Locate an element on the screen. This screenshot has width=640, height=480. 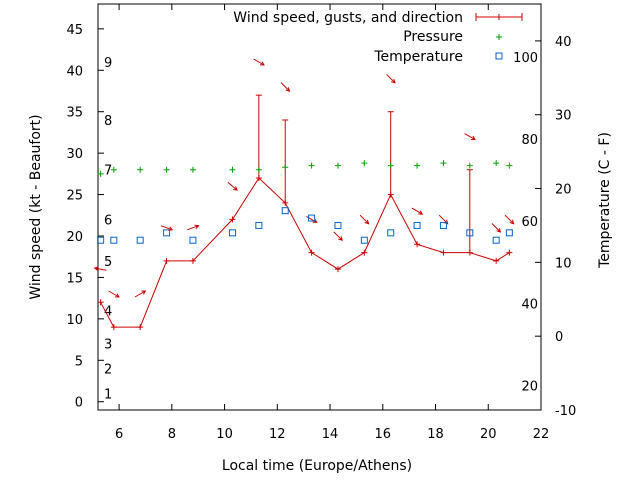
y-axis-label: Wind speed (kt - Beaufort) is located at coordinates (36, 206).